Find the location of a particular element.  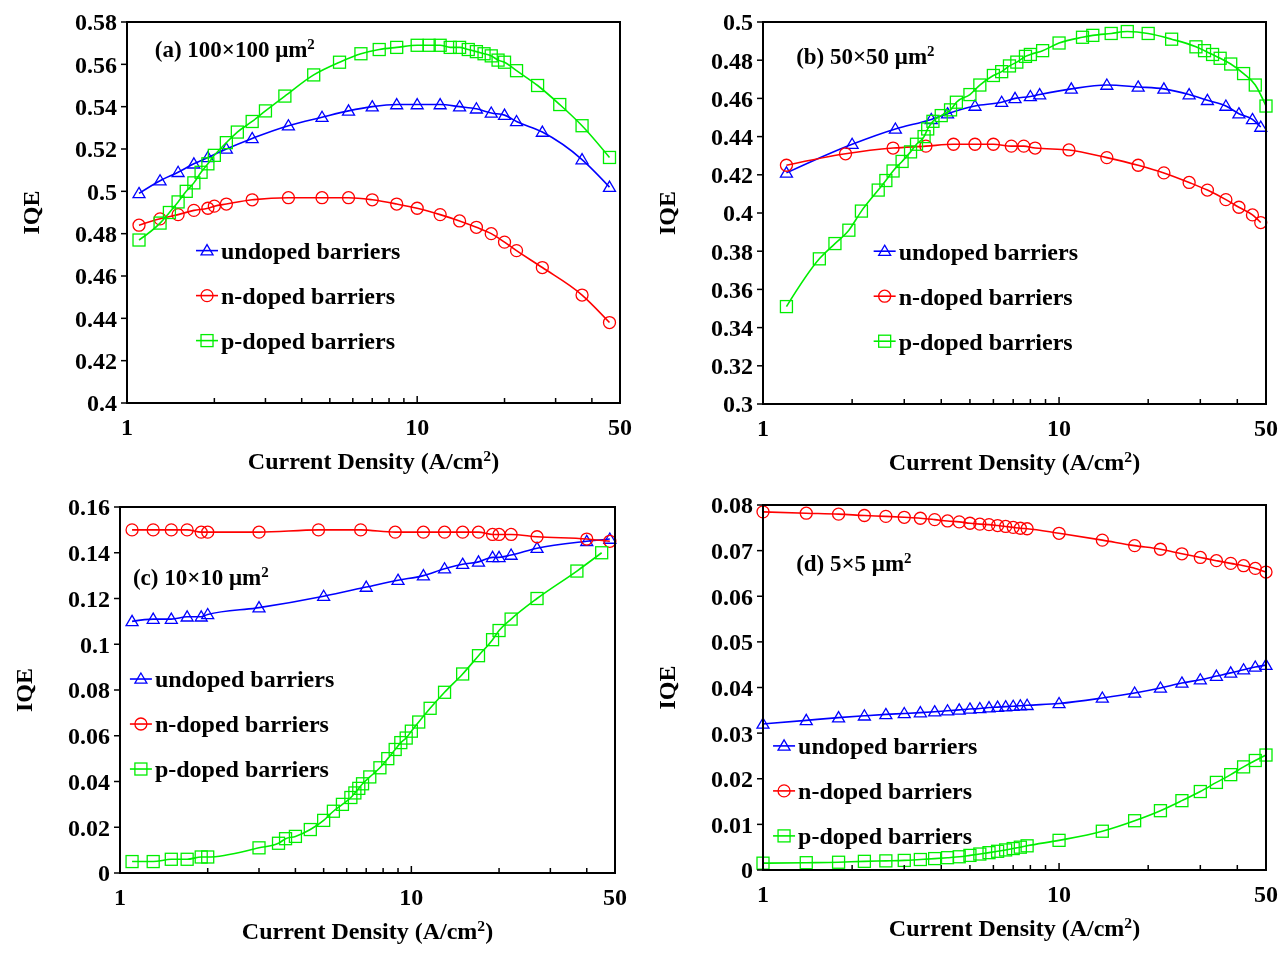

y-tick-label: 0.56 is located at coordinates (96, 64).